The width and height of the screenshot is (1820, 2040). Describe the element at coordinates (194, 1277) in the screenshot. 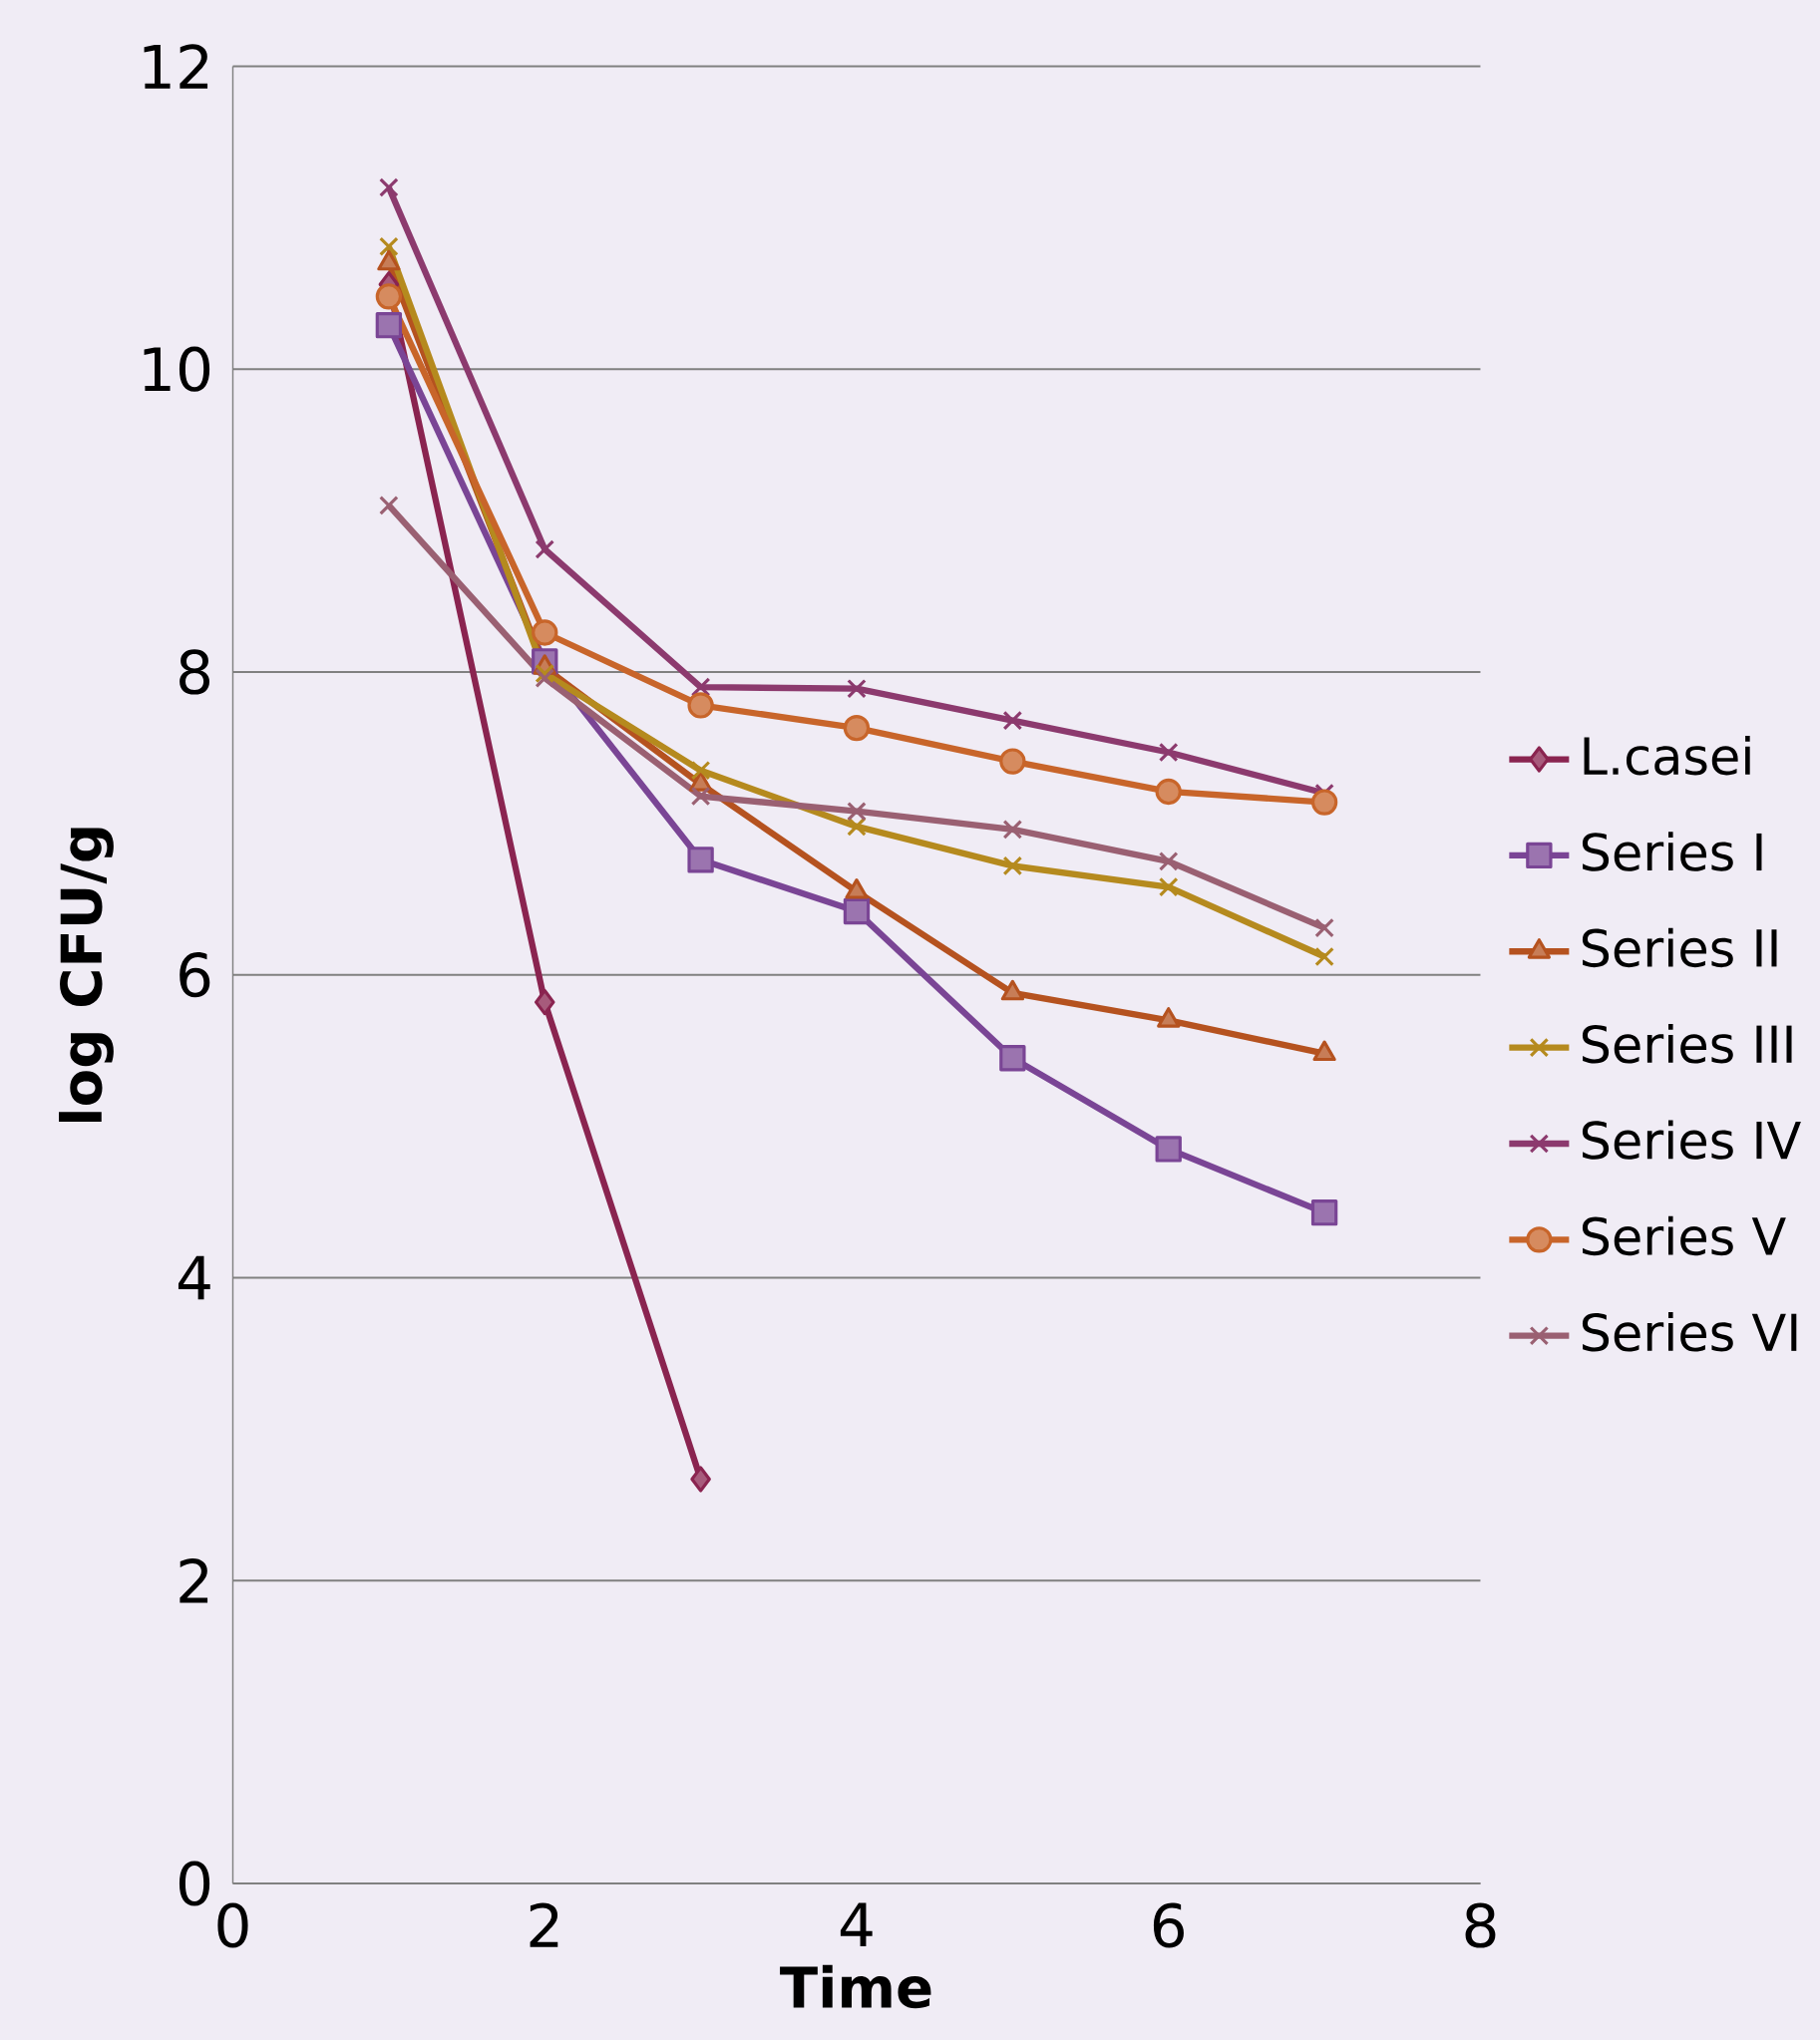

I see `y-tick-label: 4` at that location.